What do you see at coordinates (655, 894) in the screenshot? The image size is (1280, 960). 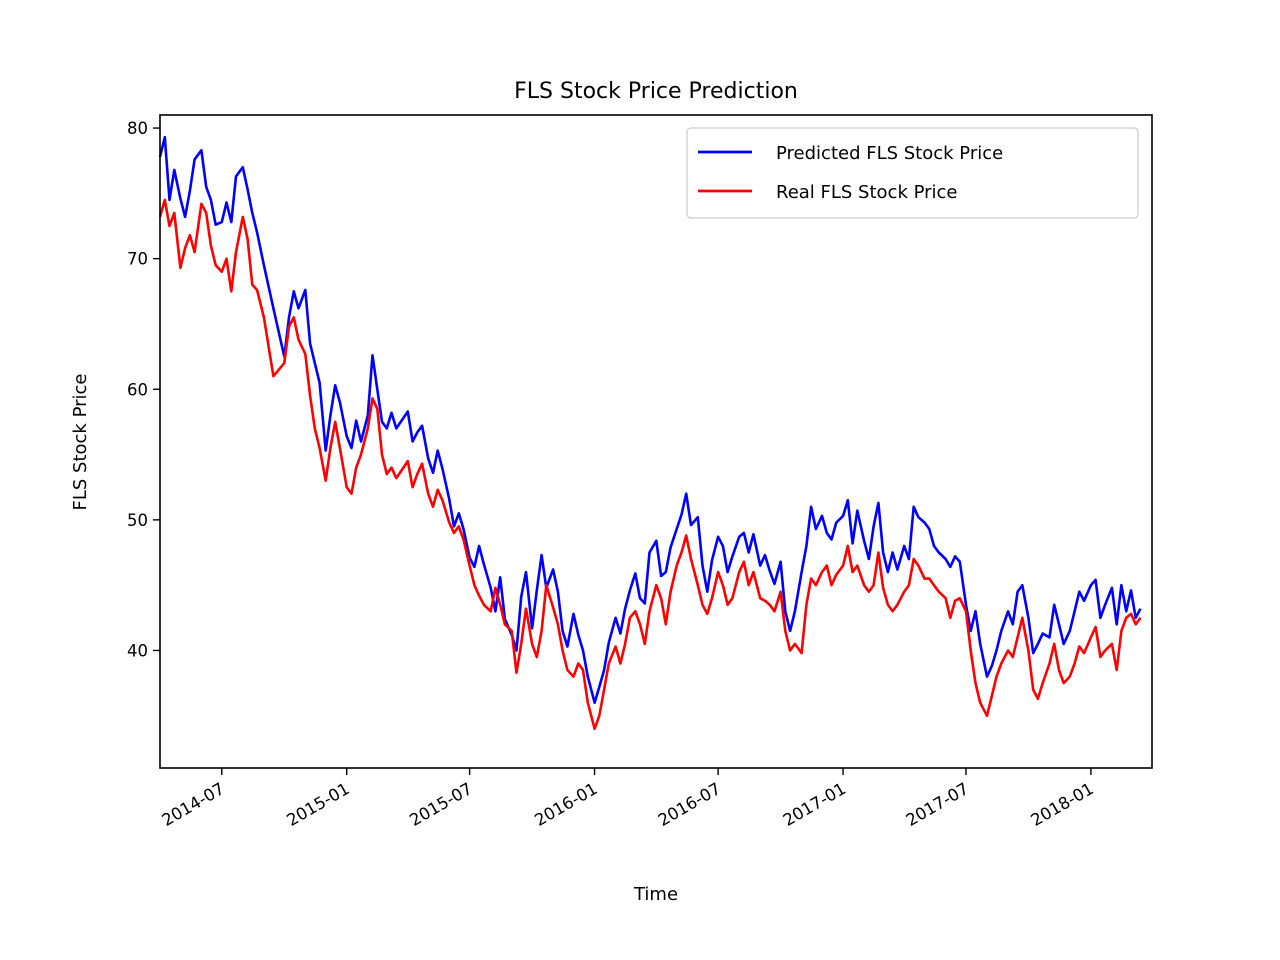 I see `x-axis-label: Time` at bounding box center [655, 894].